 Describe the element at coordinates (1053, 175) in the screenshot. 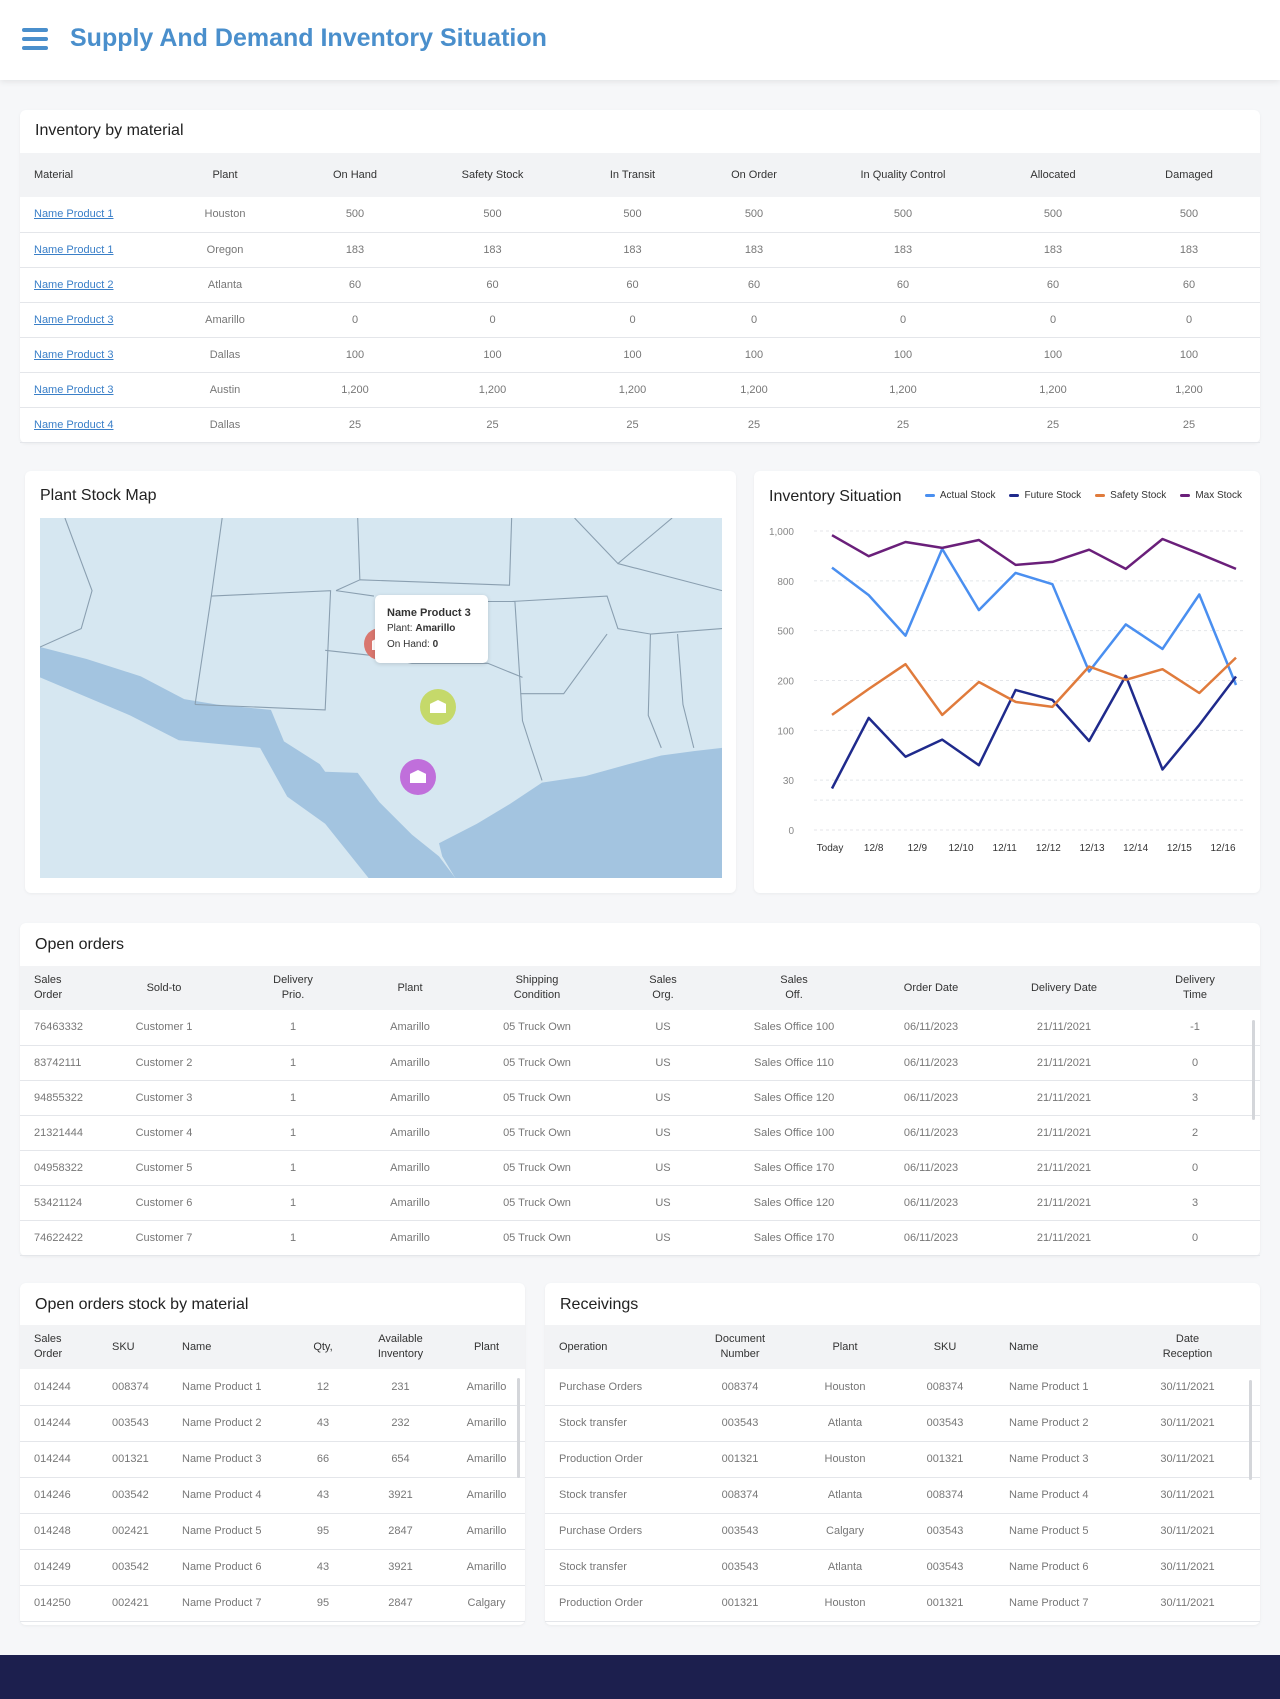

I see `column-header: Allocated` at that location.